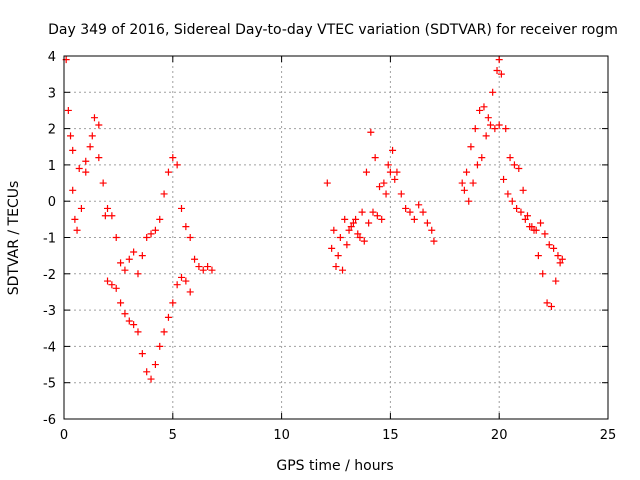 Image resolution: width=640 pixels, height=480 pixels. What do you see at coordinates (49, 420) in the screenshot?
I see `y-tick-label: -6` at bounding box center [49, 420].